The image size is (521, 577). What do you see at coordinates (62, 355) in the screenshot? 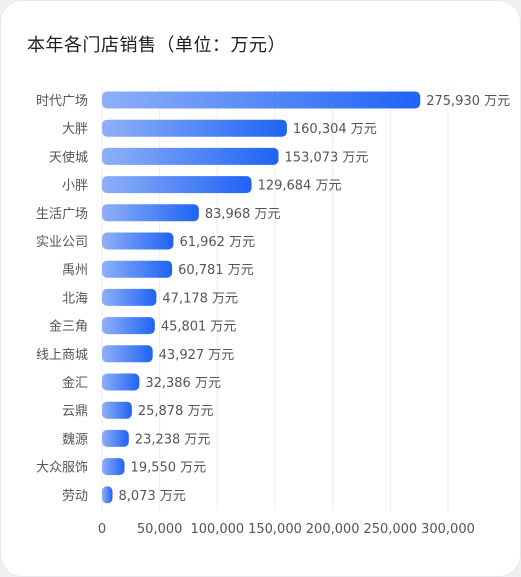
I see `category-label: 线上商城` at bounding box center [62, 355].